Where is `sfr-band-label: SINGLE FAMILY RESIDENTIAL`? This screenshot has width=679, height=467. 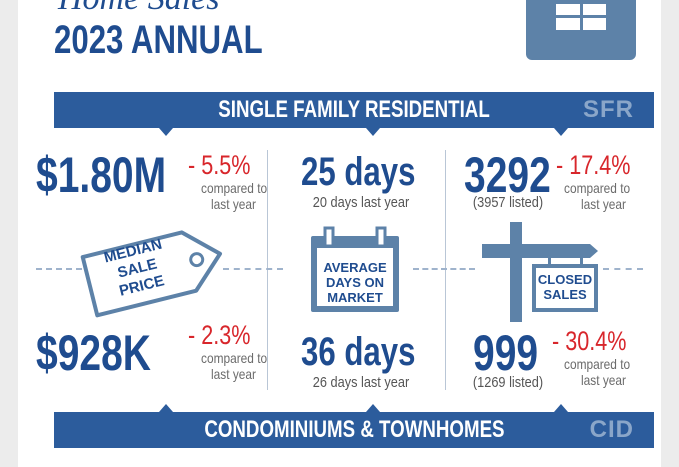
sfr-band-label: SINGLE FAMILY RESIDENTIAL is located at coordinates (354, 109).